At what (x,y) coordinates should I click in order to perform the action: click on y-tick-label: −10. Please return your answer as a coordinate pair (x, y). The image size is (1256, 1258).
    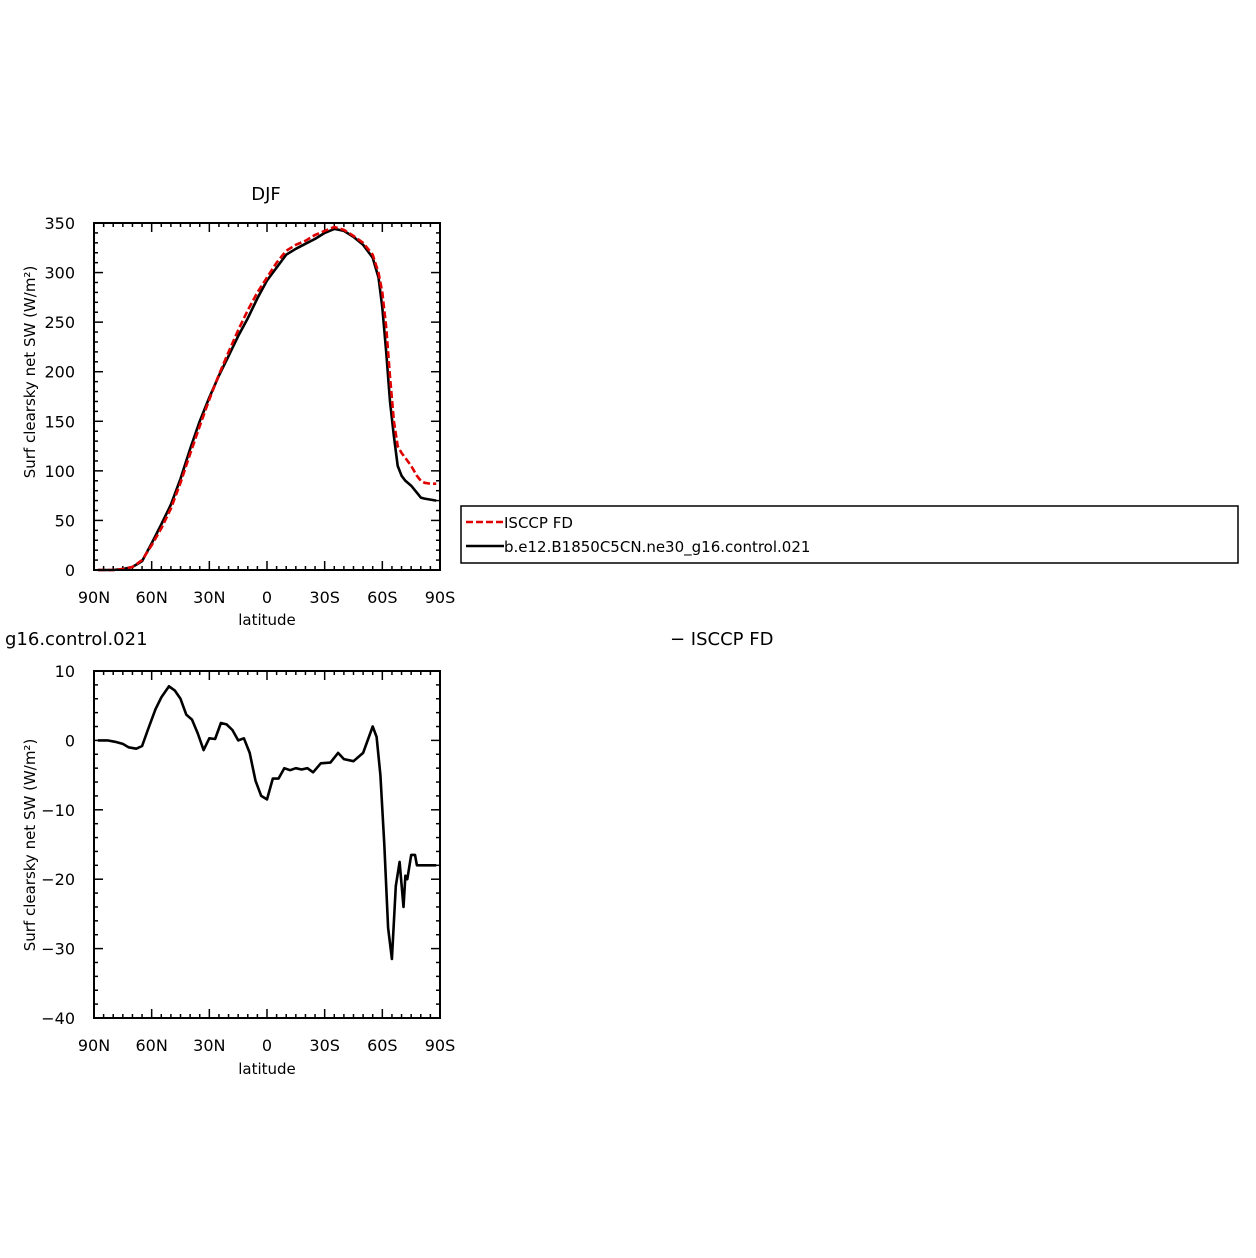
    Looking at the image, I should click on (58, 810).